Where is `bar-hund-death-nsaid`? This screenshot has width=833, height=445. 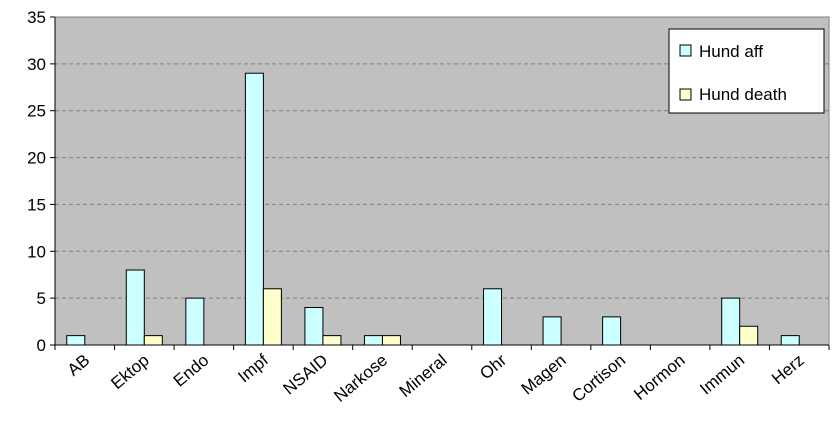 bar-hund-death-nsaid is located at coordinates (332, 340).